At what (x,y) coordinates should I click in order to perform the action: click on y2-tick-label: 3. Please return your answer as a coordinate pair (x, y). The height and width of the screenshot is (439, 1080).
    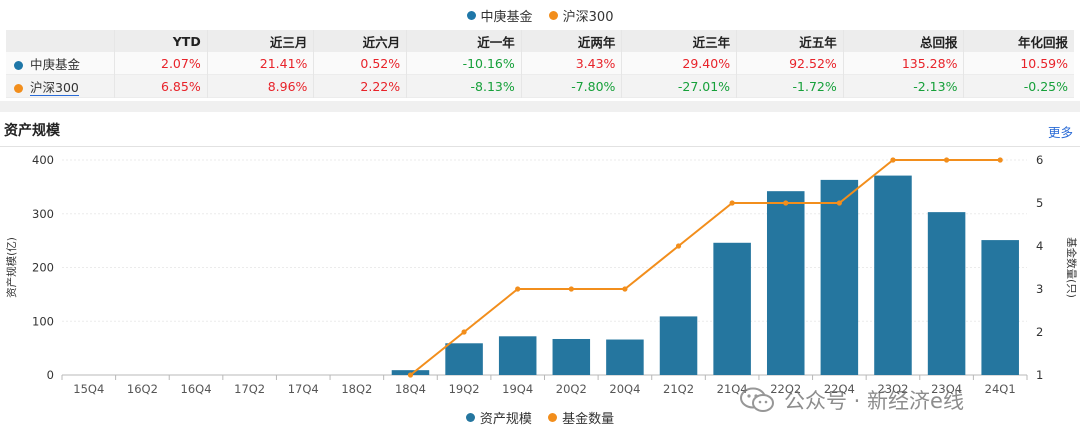
    Looking at the image, I should click on (1039, 289).